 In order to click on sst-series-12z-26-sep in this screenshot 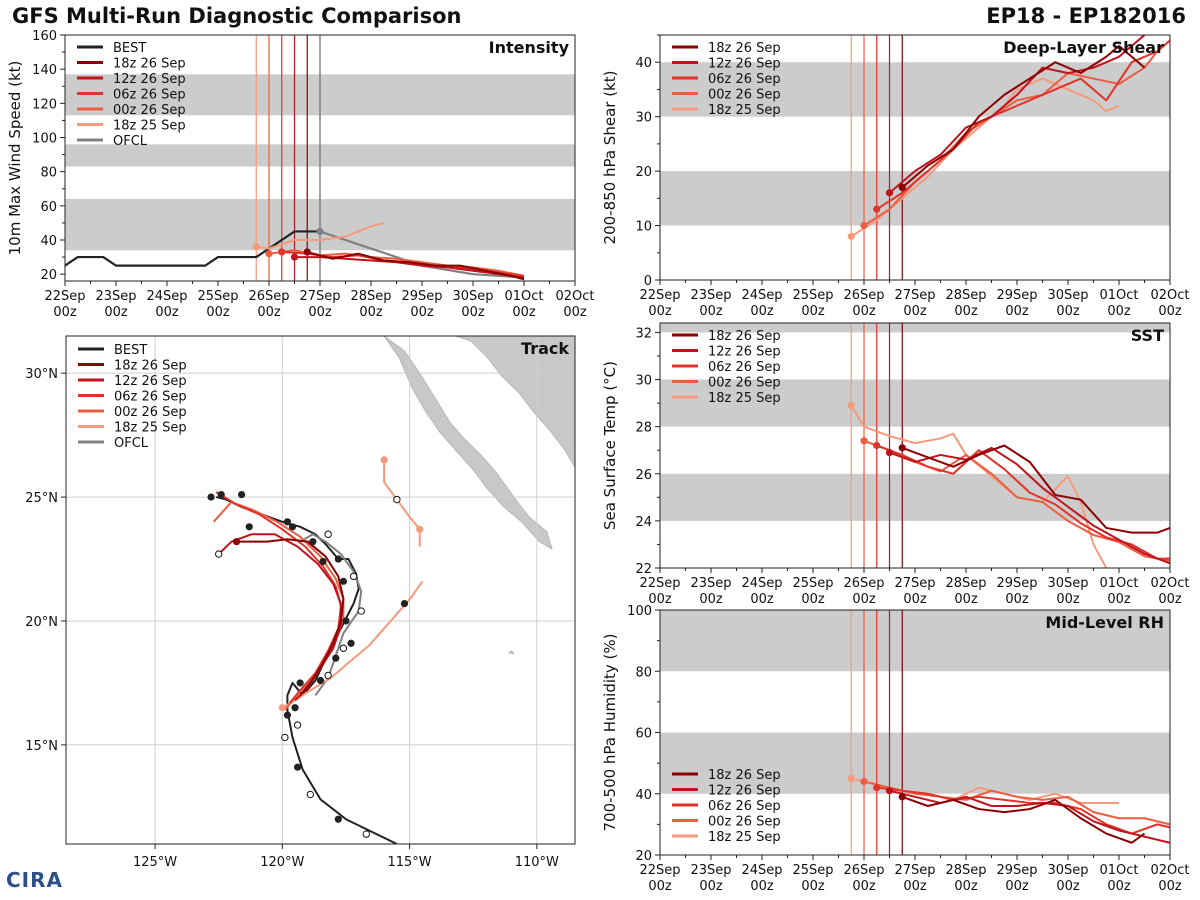, I will do `click(1029, 505)`.